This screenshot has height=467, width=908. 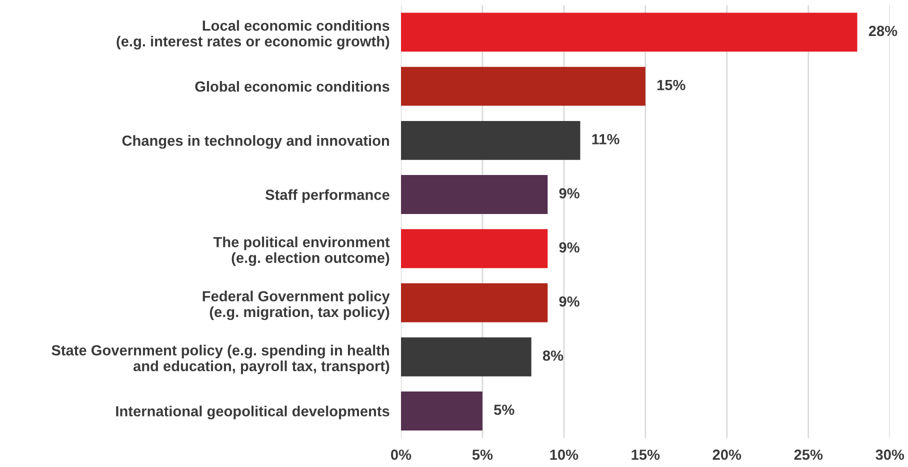 What do you see at coordinates (671, 85) in the screenshot?
I see `data-label: 15%` at bounding box center [671, 85].